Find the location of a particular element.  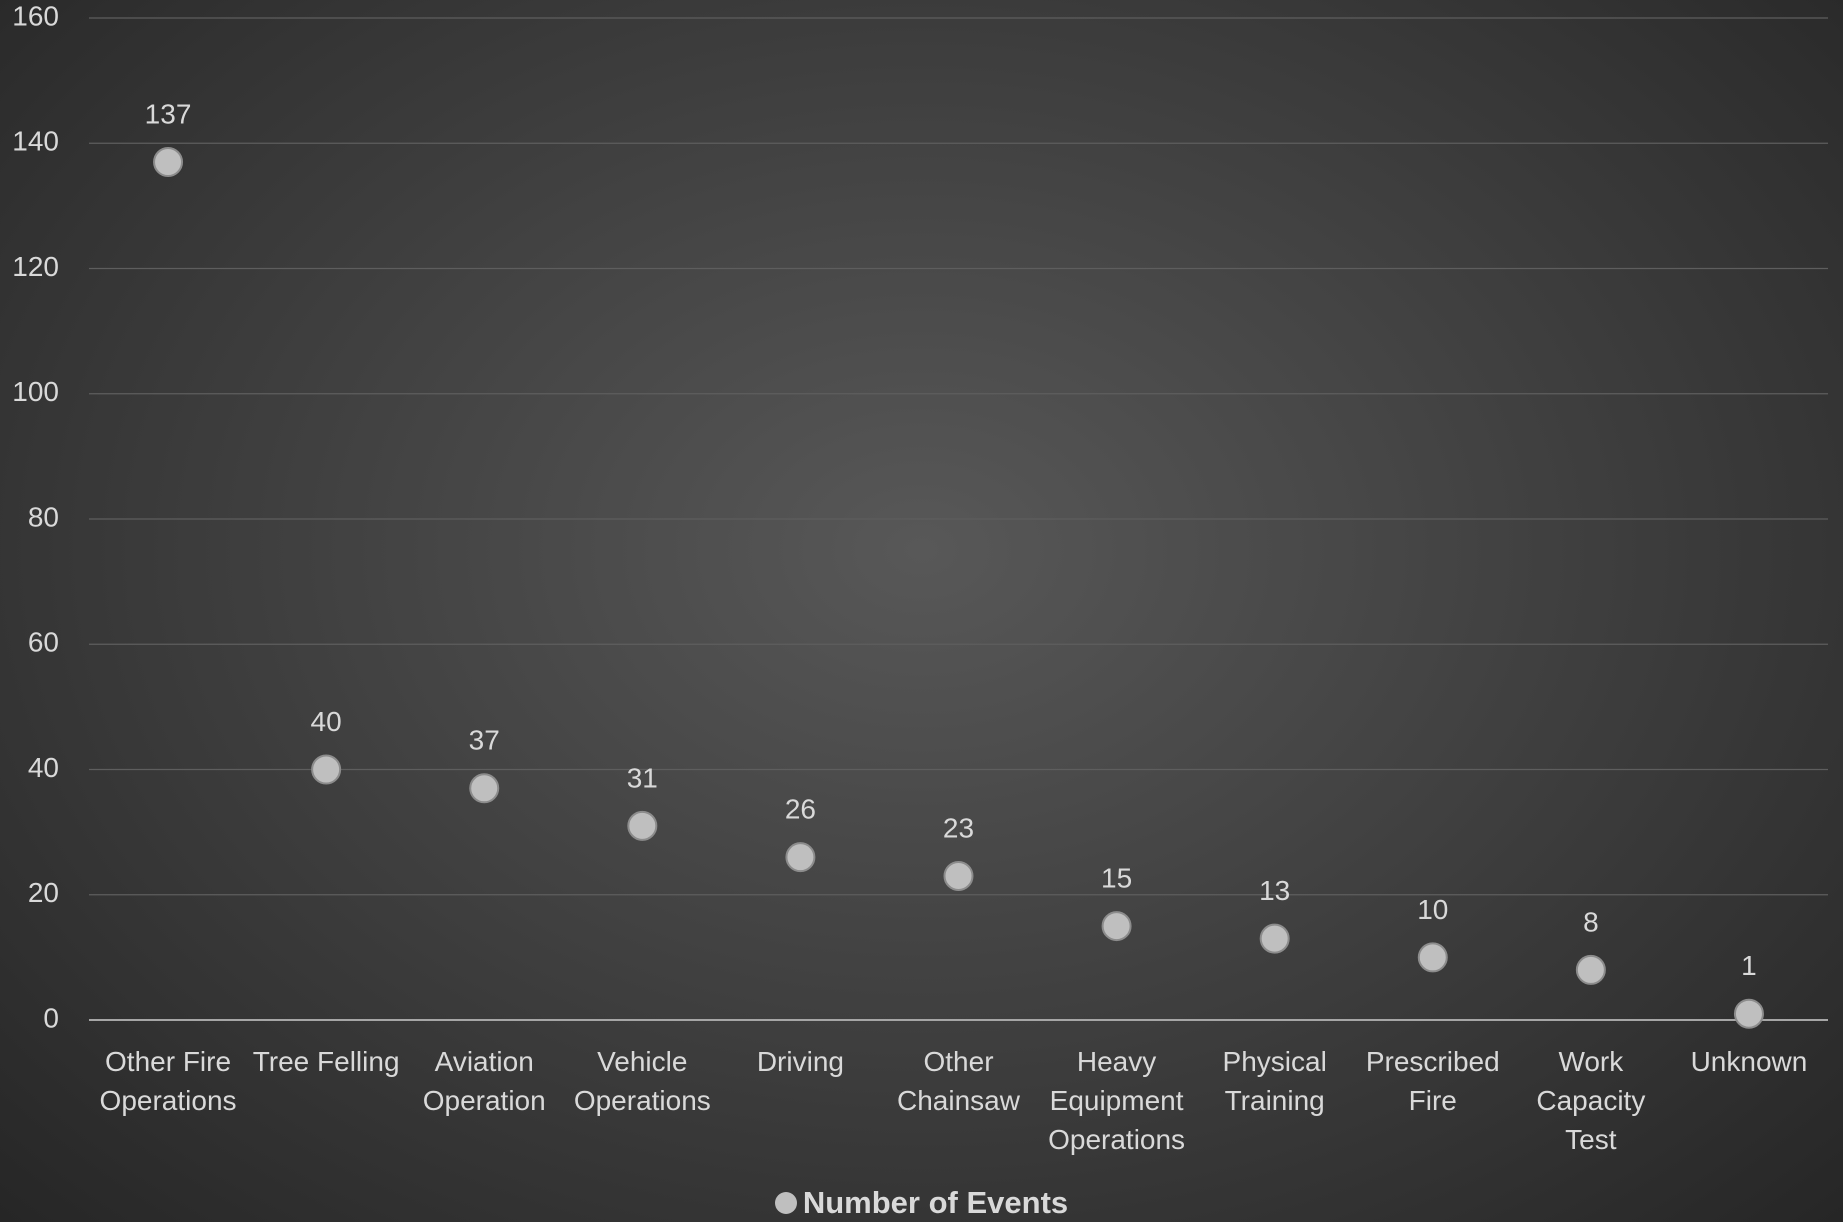

data-label: 137 is located at coordinates (168, 113).